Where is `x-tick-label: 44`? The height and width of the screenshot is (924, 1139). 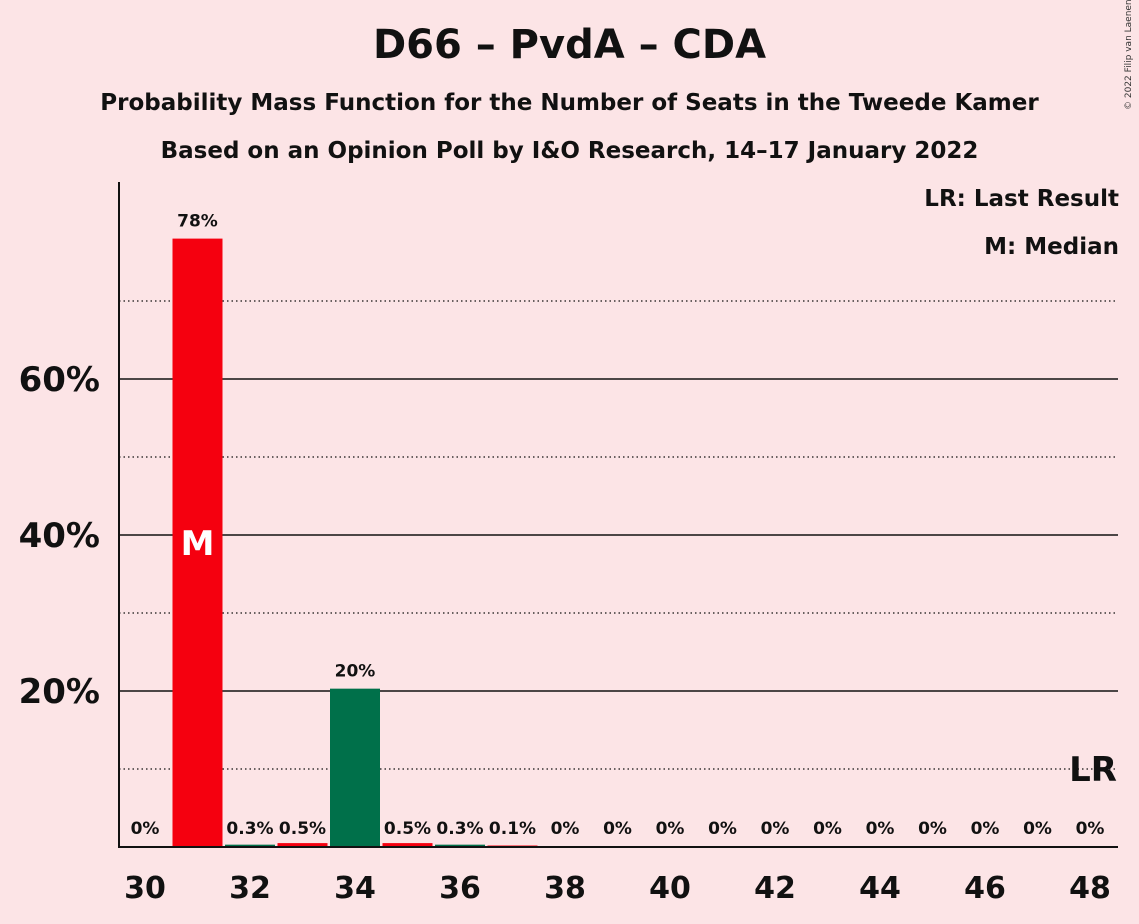
x-tick-label: 44 is located at coordinates (880, 888).